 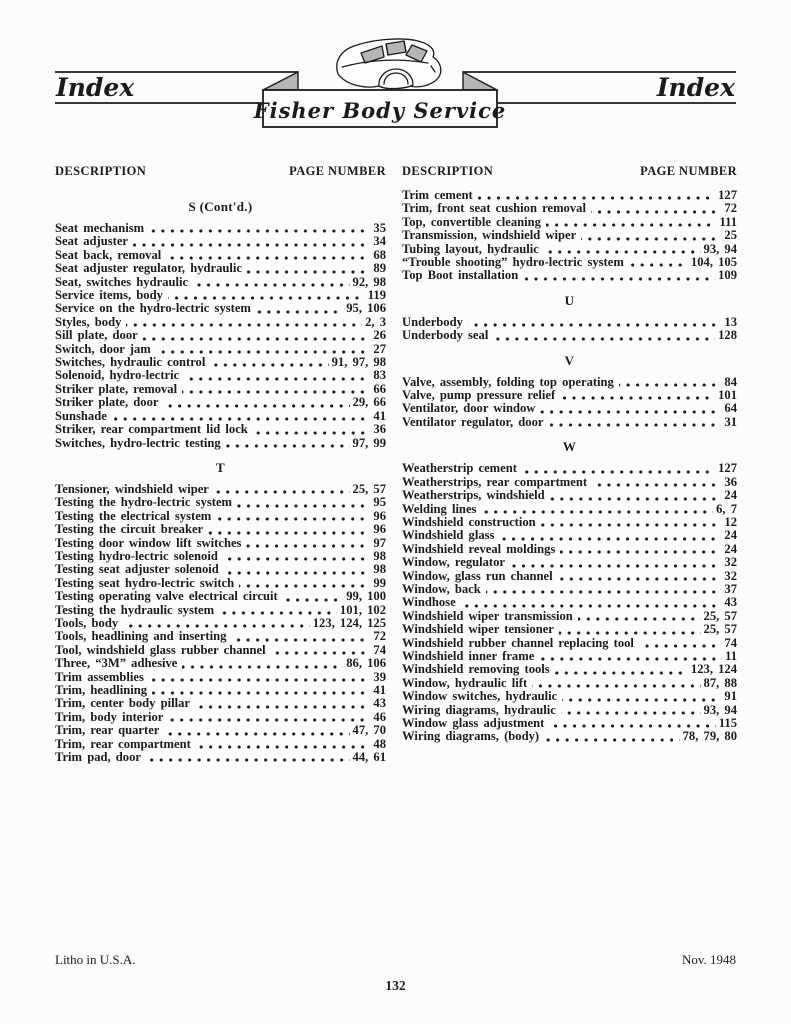 I want to click on entry-pages: 25, 57, so click(x=369, y=488).